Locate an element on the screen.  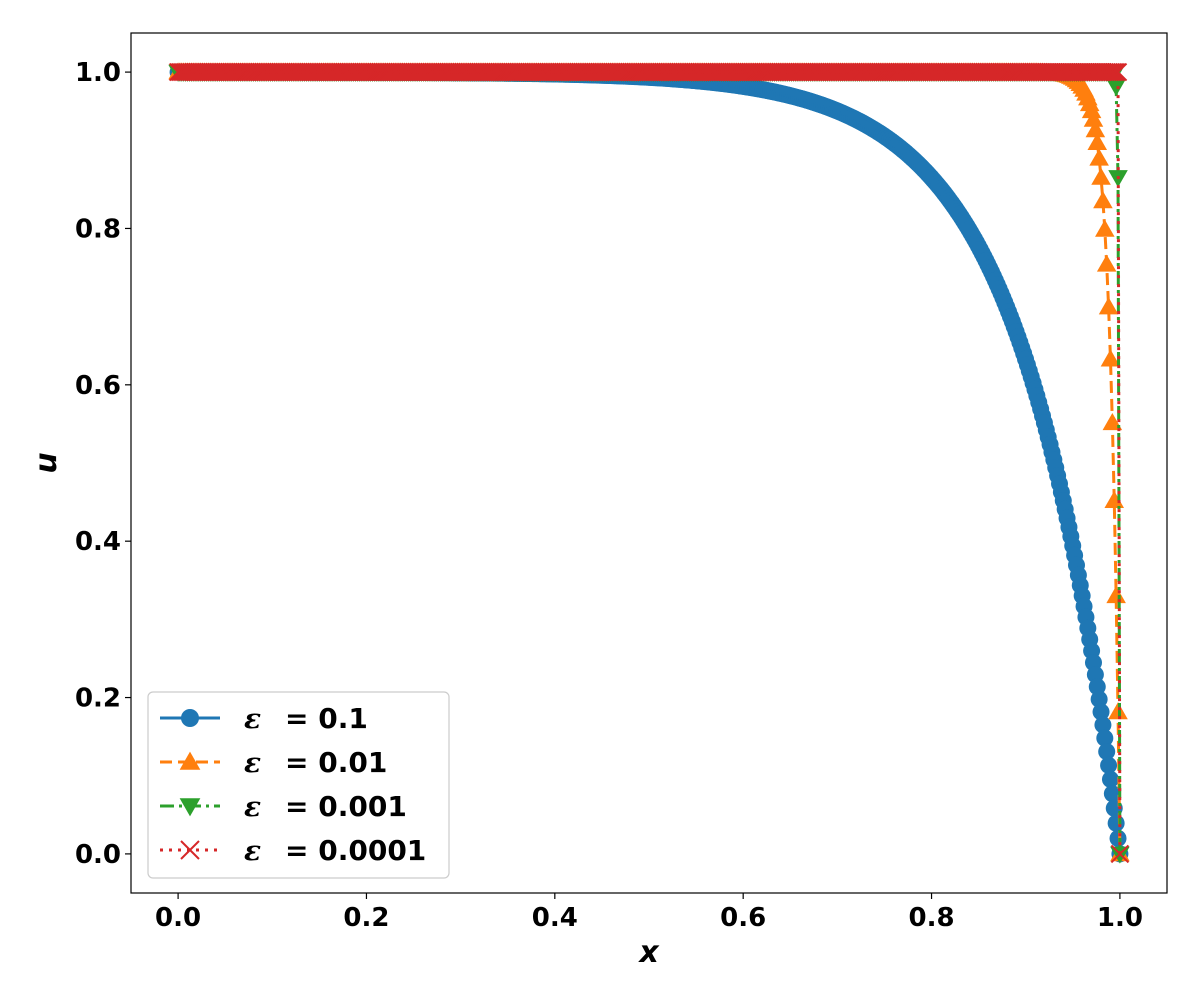
x-tick-label: 0.4 is located at coordinates (555, 918).